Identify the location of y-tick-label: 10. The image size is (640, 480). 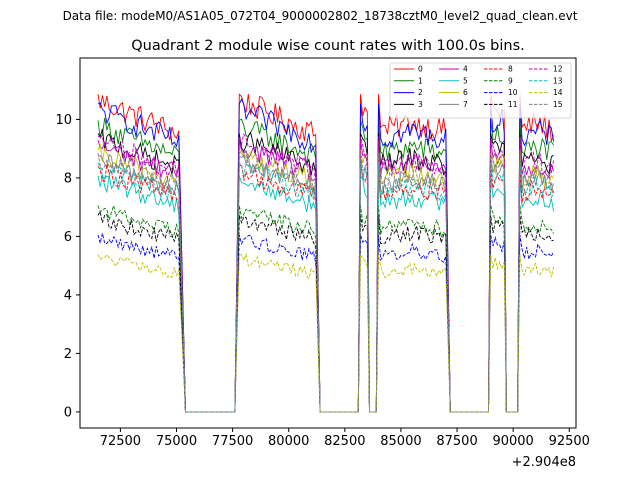
(63, 120).